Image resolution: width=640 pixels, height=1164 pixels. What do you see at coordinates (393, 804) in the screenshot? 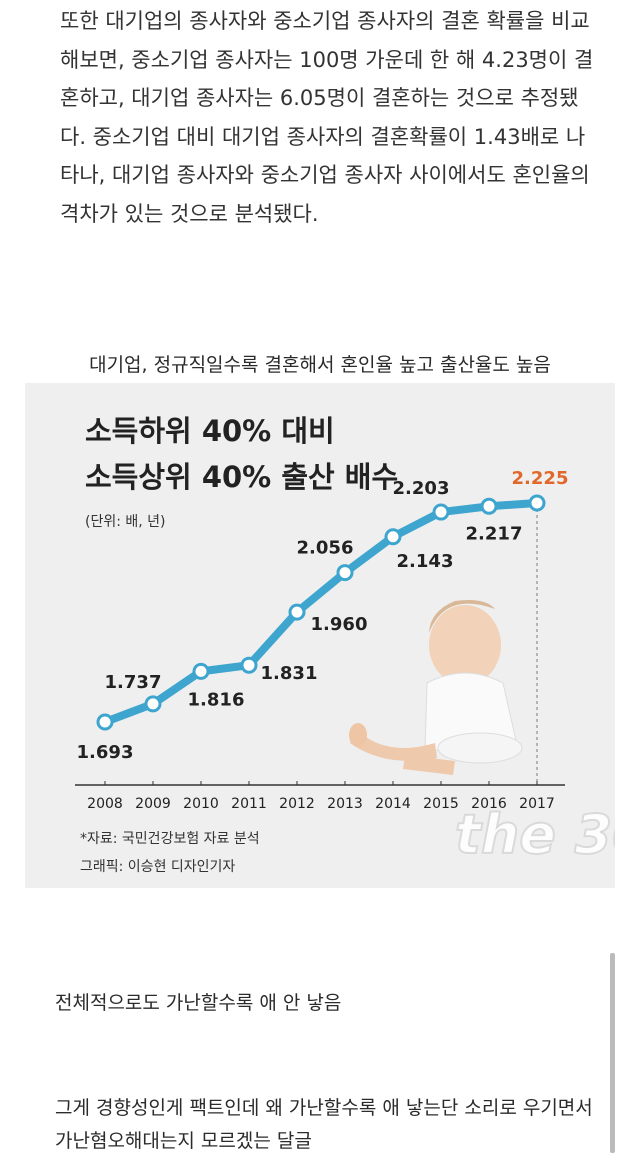
I see `x-tick-label: 2014` at bounding box center [393, 804].